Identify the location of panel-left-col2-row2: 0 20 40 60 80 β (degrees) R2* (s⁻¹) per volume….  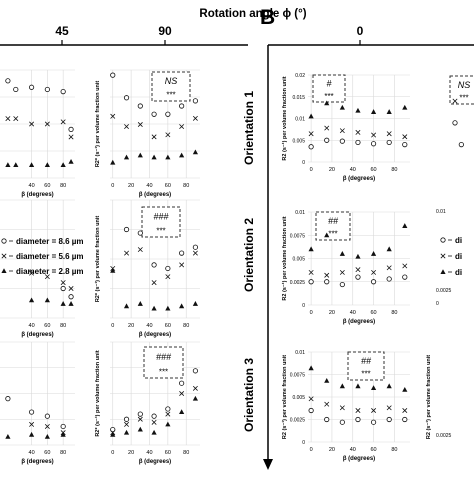
(147, 268).